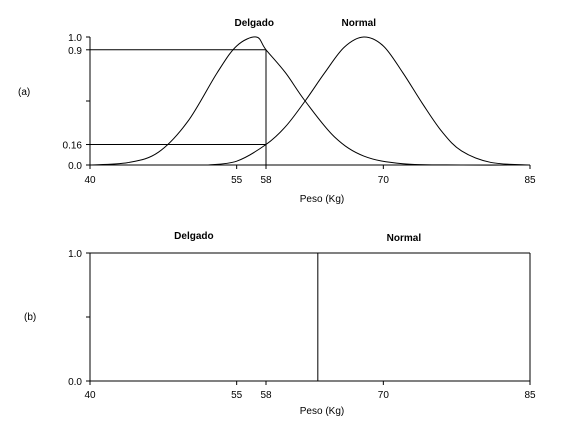  Describe the element at coordinates (359, 23) in the screenshot. I see `series-label-normal: Normal` at that location.